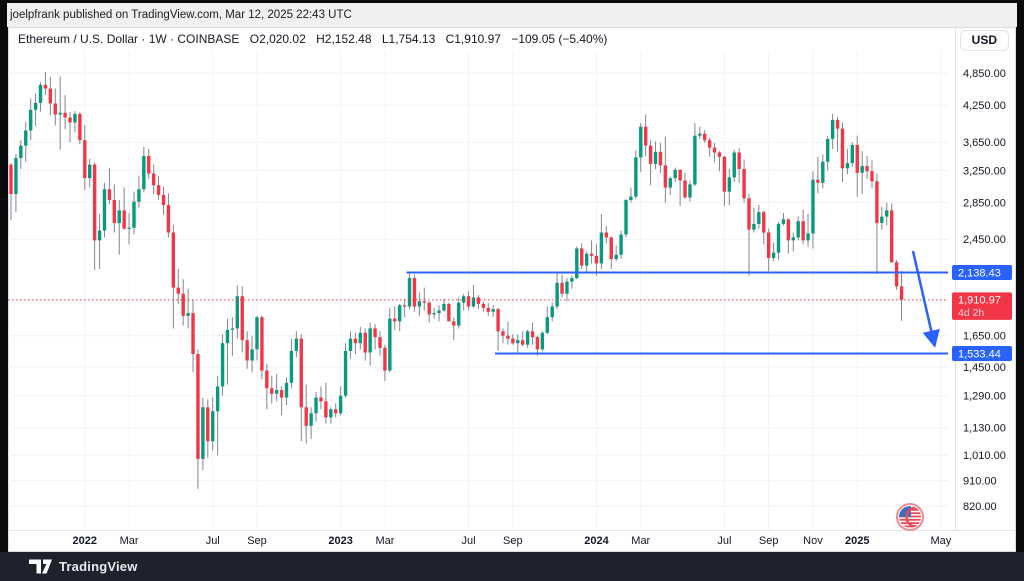 This screenshot has width=1024, height=581. Describe the element at coordinates (559, 39) in the screenshot. I see `ohlc-change: −109.05 (−5.40%)` at that location.